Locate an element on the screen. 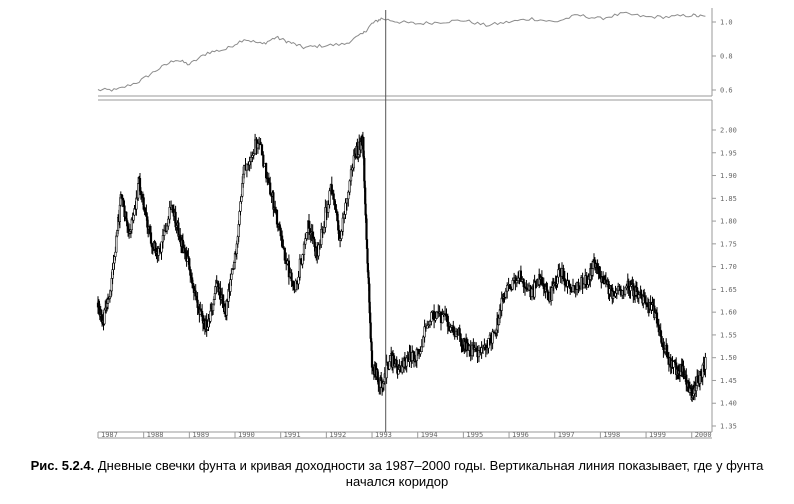 The height and width of the screenshot is (504, 794). x-tick-label: 1993 is located at coordinates (383, 435).